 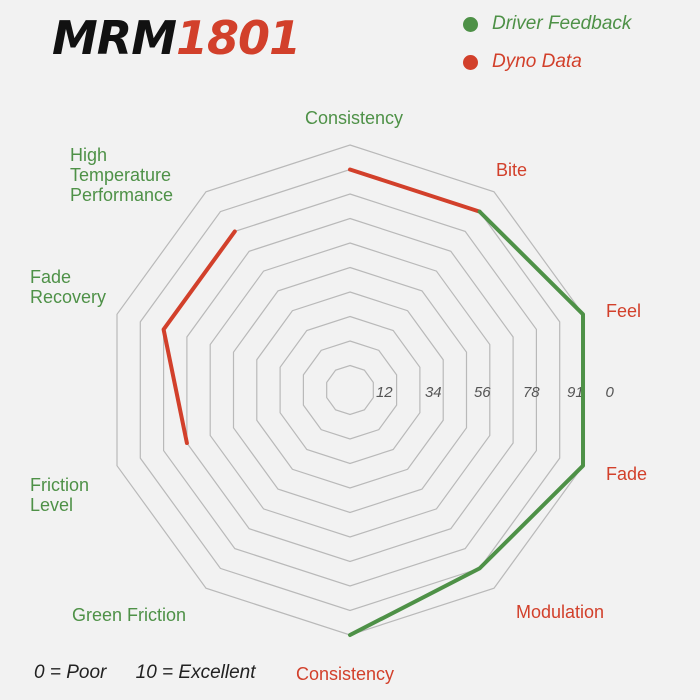 I want to click on axis-label: High Temperature Performance, so click(x=121, y=175).